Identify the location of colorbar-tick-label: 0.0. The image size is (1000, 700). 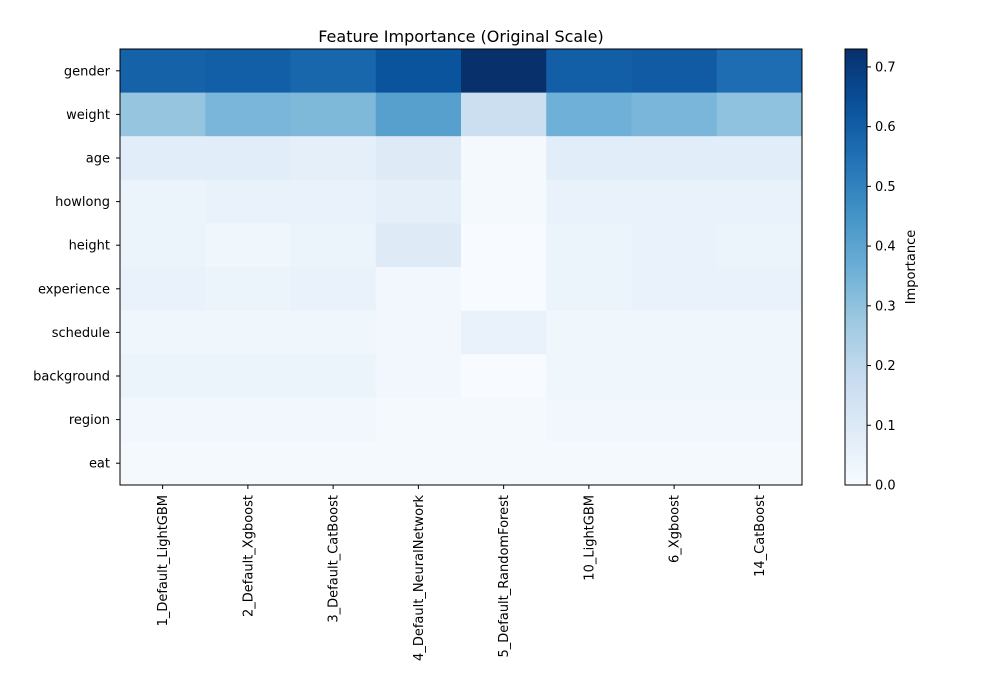
(885, 486).